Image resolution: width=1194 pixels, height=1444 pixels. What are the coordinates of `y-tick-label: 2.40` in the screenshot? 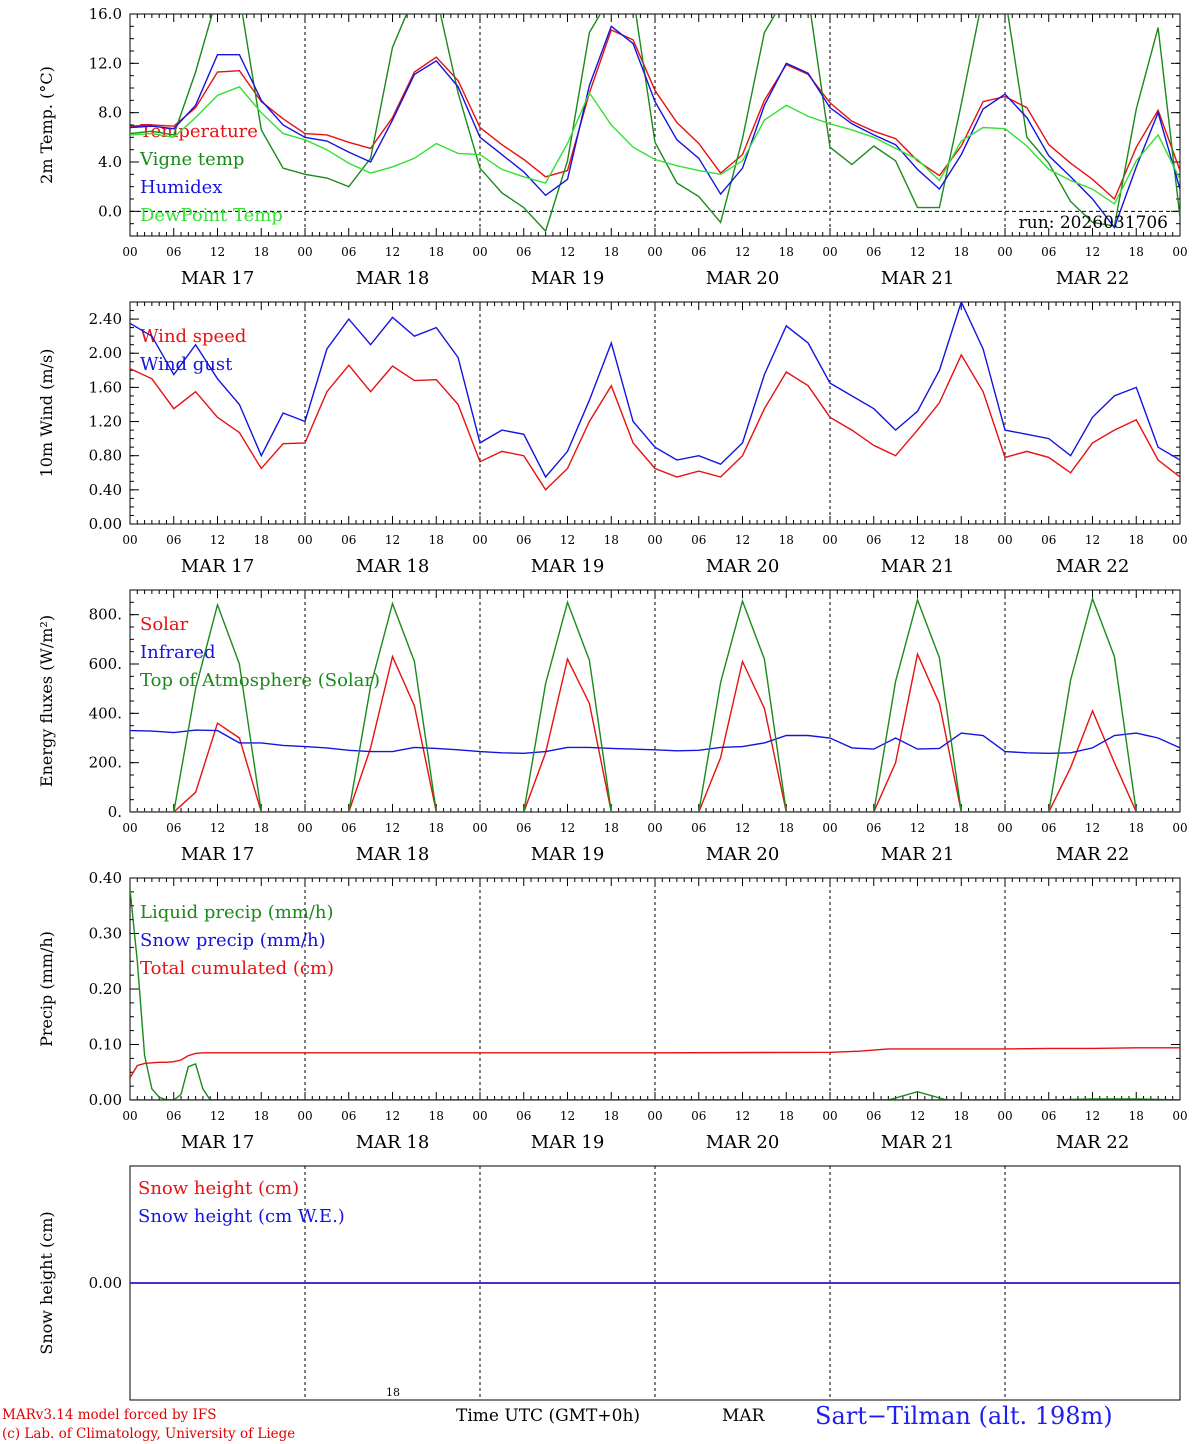 It's located at (105, 319).